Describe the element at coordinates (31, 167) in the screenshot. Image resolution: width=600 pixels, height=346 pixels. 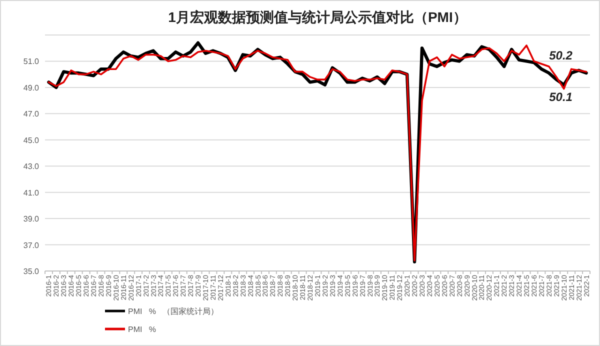
I see `y-tick-label: 43.0` at that location.